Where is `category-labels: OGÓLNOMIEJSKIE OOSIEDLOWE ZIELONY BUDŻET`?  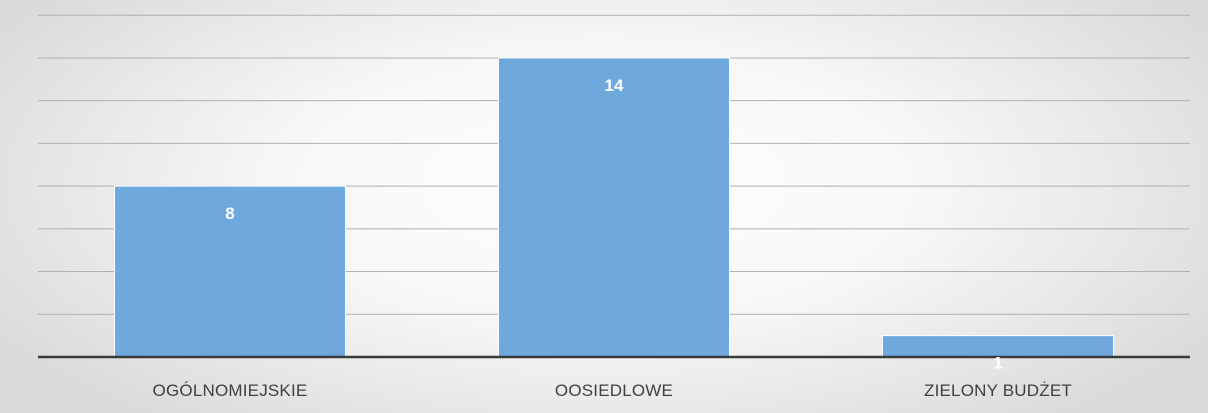 category-labels: OGÓLNOMIEJSKIE OOSIEDLOWE ZIELONY BUDŻET is located at coordinates (612, 390).